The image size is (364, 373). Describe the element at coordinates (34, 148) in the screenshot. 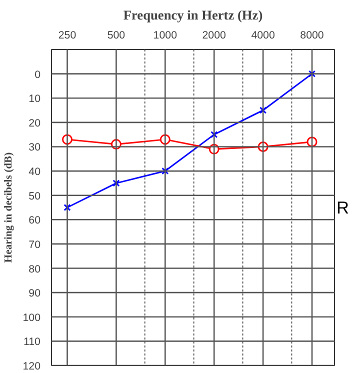

I see `y-tick-label: 30` at that location.